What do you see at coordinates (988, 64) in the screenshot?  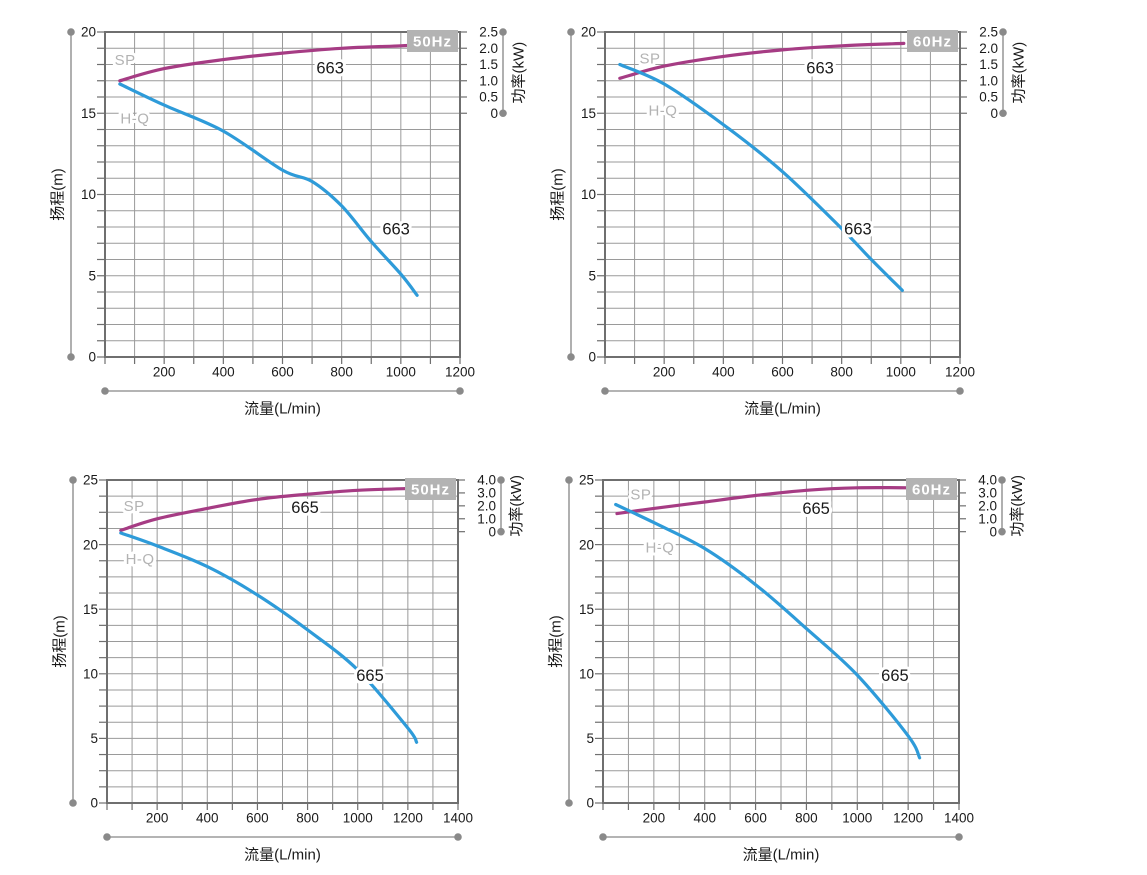 I see `power-tick-label: 1.5` at bounding box center [988, 64].